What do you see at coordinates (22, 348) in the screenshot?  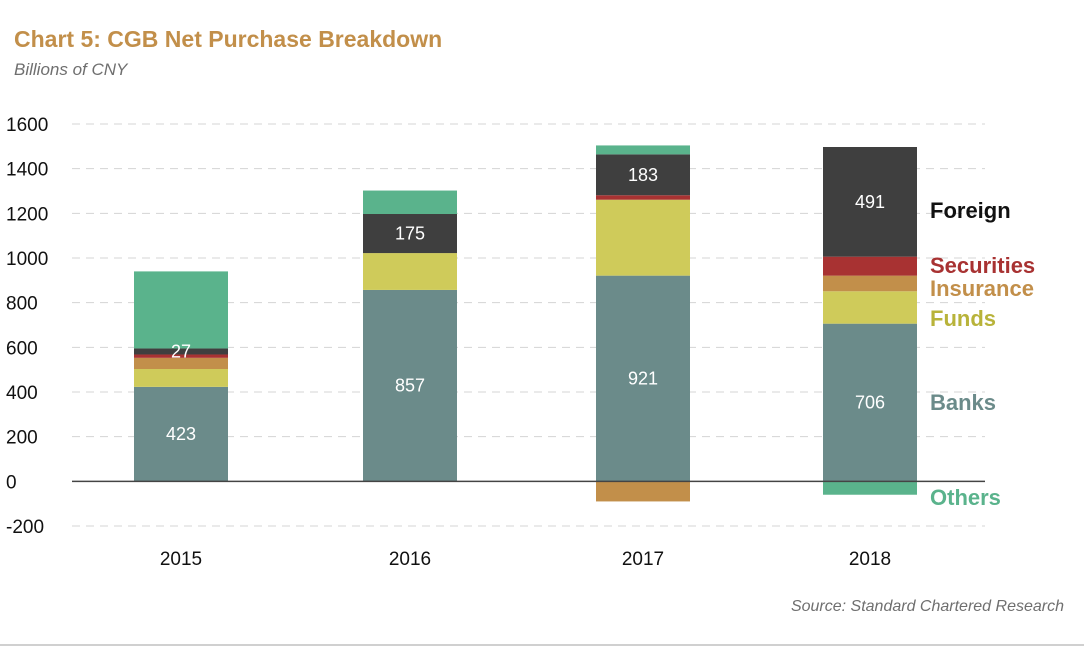 I see `y-tick-label: 600` at bounding box center [22, 348].